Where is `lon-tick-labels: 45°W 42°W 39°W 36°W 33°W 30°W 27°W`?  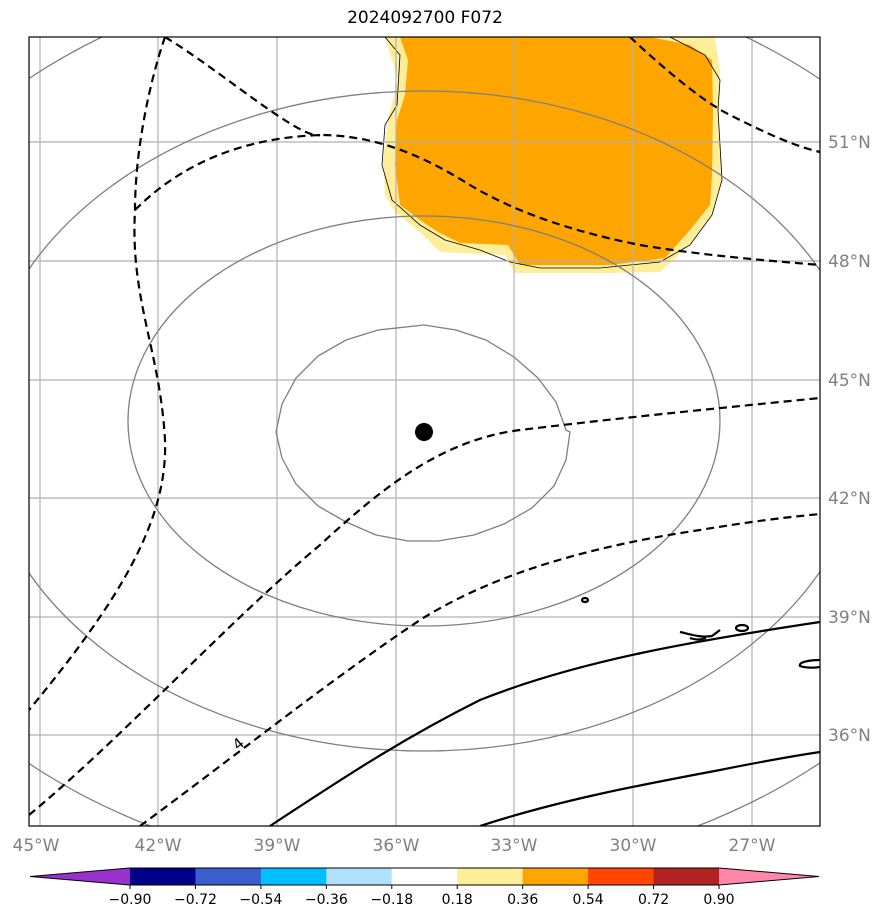 lon-tick-labels: 45°W 42°W 39°W 36°W 33°W 30°W 27°W is located at coordinates (394, 846).